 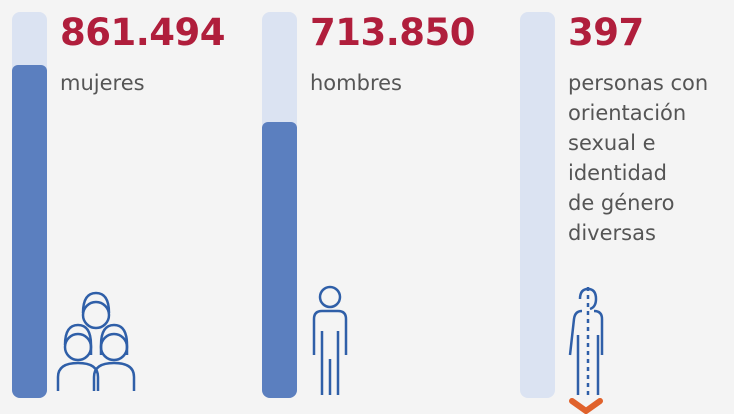 I want to click on category-label: hombres, so click(x=356, y=83).